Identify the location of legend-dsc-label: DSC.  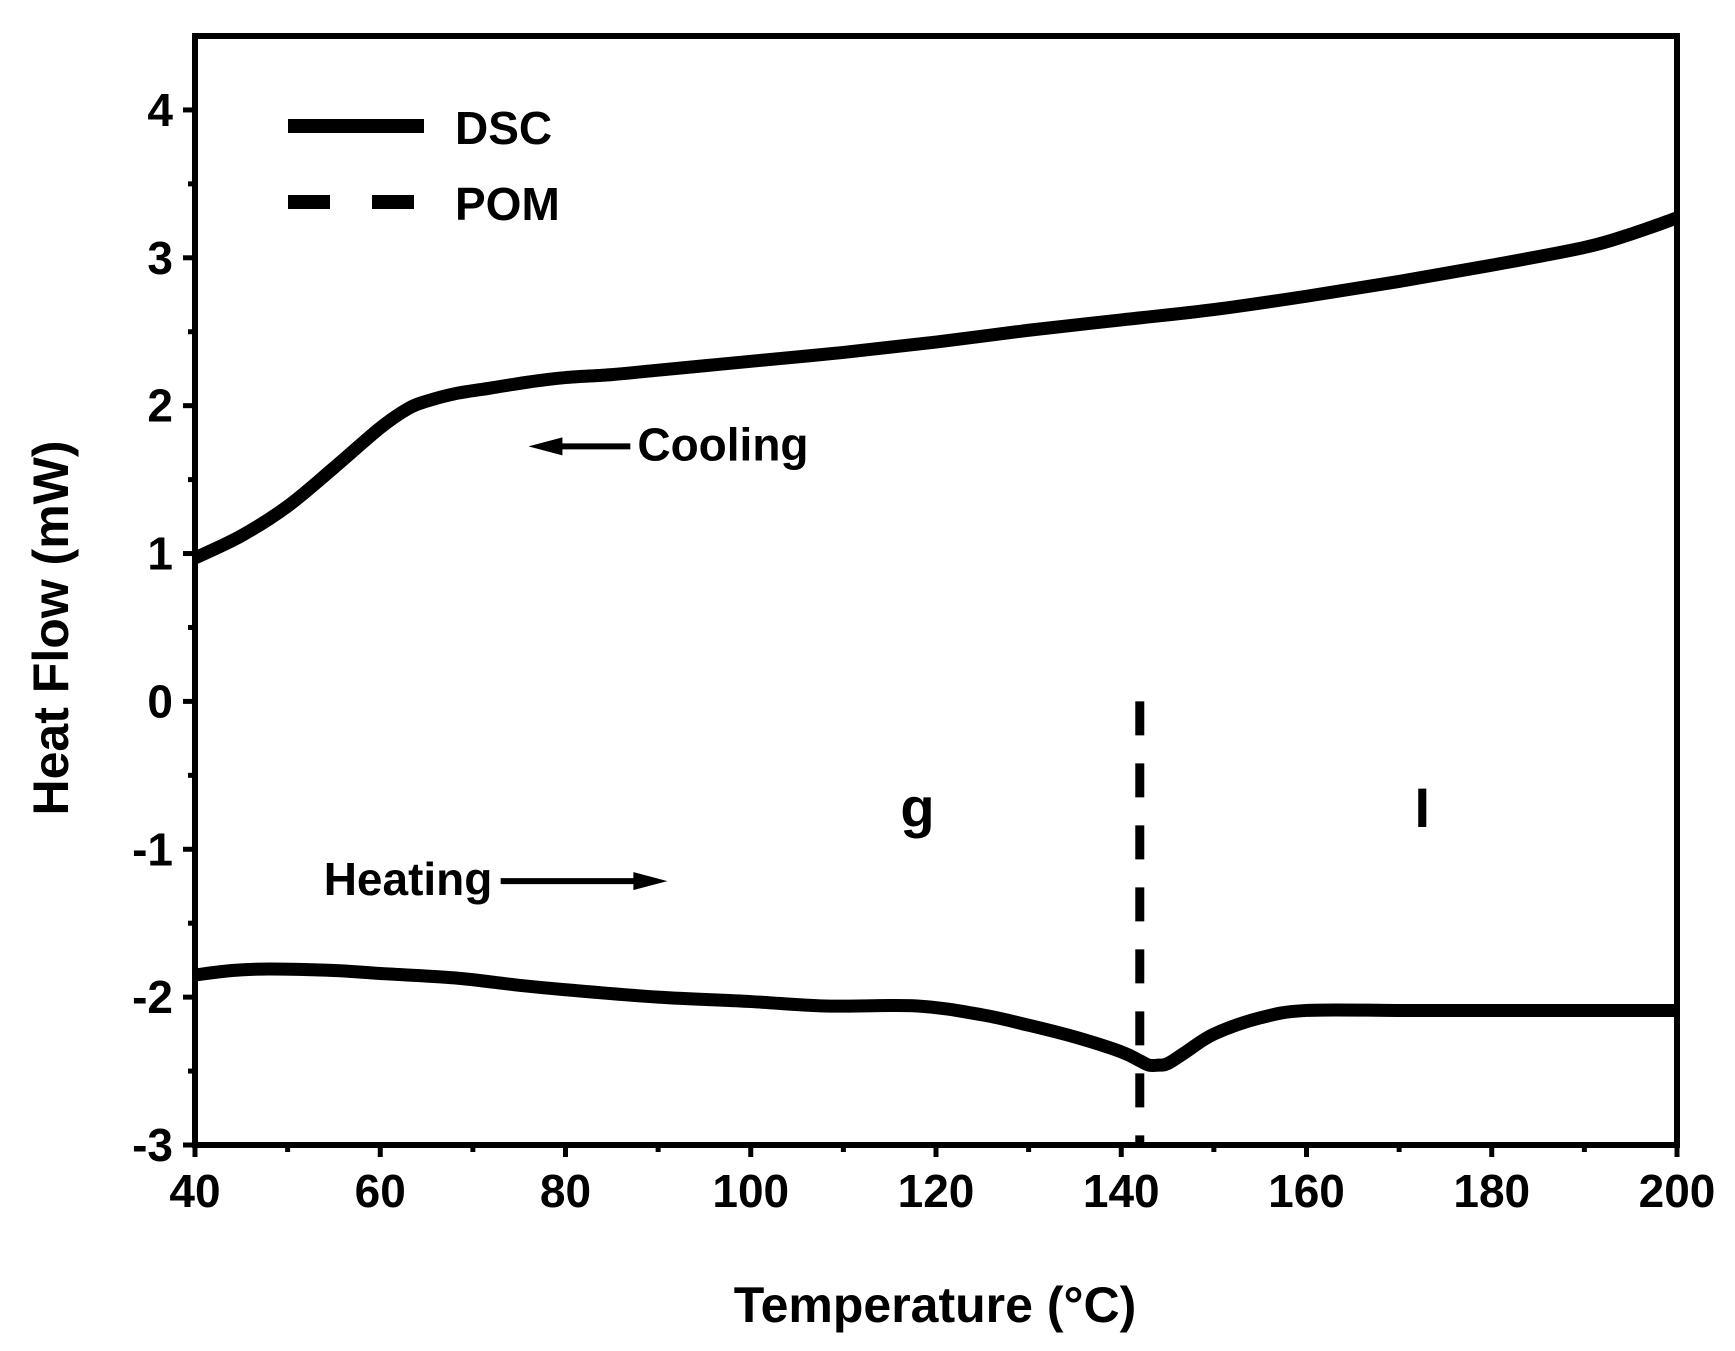
(503, 128).